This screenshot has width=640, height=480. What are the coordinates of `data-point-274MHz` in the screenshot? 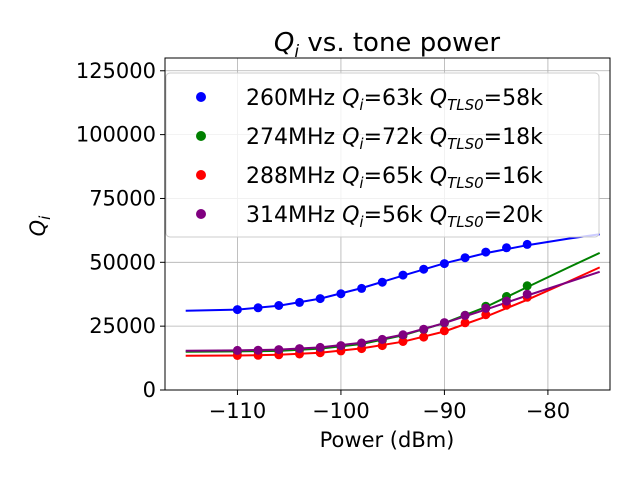 It's located at (527, 286).